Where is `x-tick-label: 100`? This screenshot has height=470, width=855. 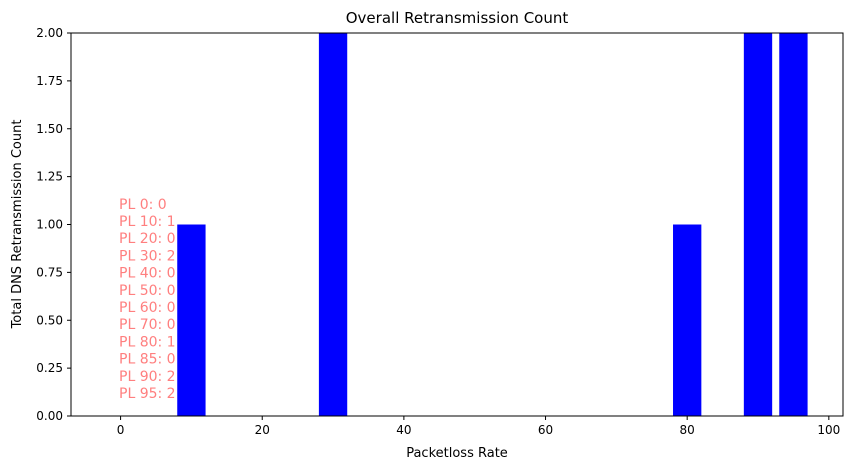 x-tick-label: 100 is located at coordinates (828, 430).